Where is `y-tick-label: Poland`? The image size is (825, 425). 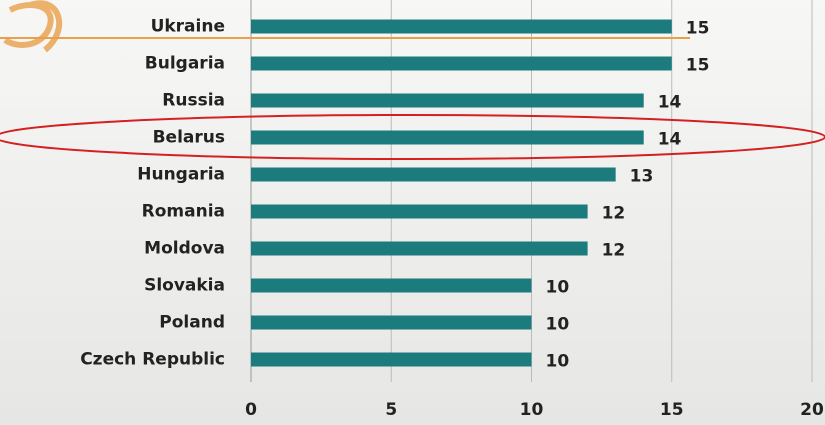
y-tick-label: Poland is located at coordinates (192, 323).